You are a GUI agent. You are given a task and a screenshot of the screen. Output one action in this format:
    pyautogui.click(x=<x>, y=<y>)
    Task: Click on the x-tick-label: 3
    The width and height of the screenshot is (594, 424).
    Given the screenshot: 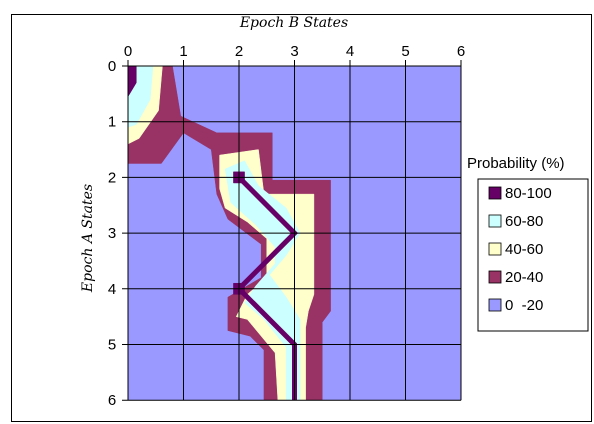 What is the action you would take?
    pyautogui.click(x=294, y=51)
    